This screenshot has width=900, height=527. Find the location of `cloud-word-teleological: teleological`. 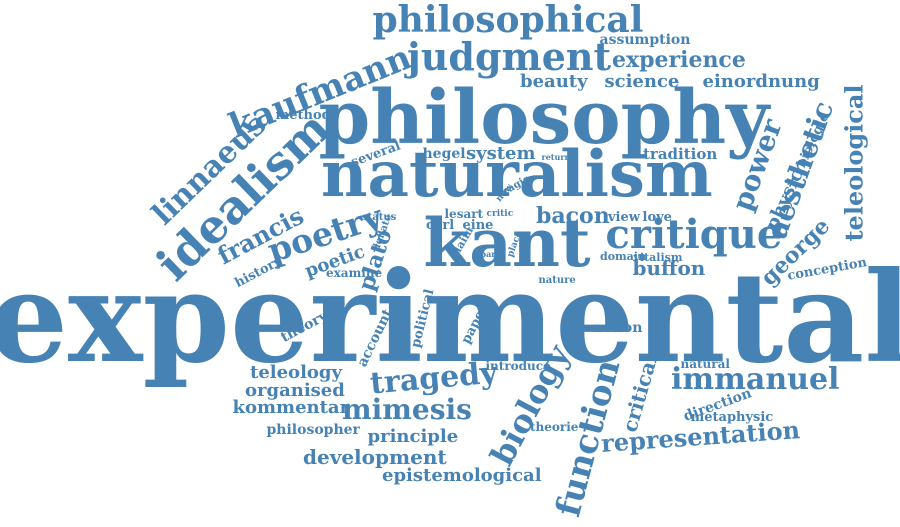

cloud-word-teleological: teleological is located at coordinates (854, 163).